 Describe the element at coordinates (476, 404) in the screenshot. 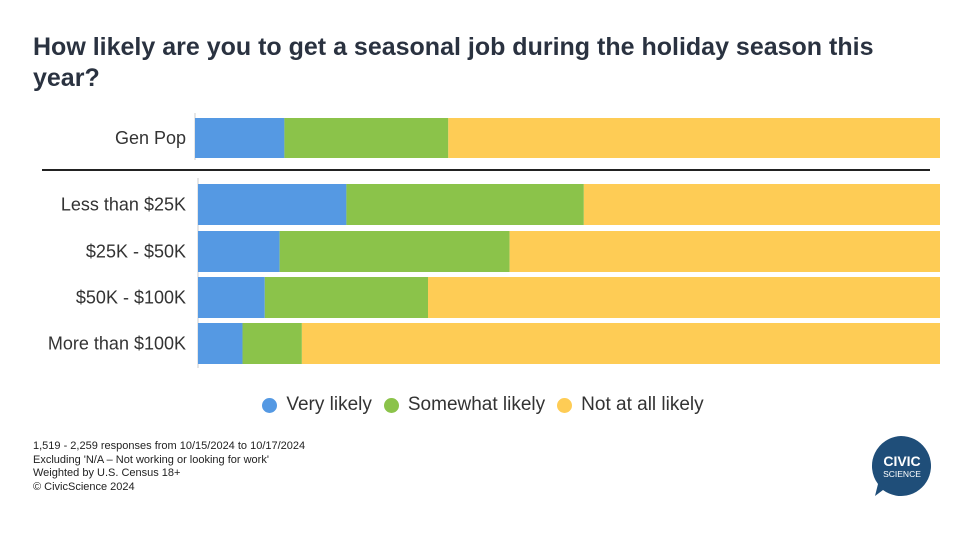

I see `legend-label: Somewhat likely` at that location.